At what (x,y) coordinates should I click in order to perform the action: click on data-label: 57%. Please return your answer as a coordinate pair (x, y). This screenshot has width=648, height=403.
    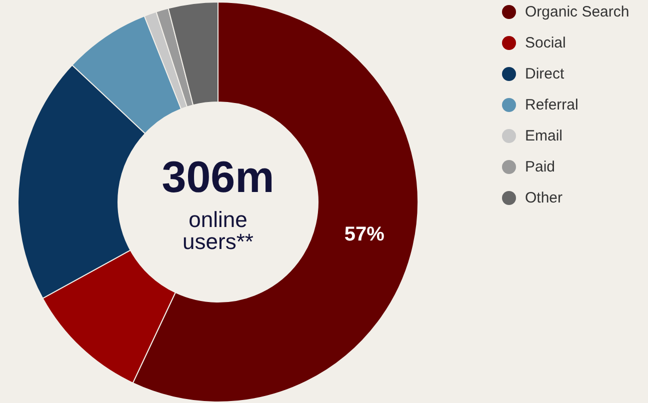
    Looking at the image, I should click on (364, 235).